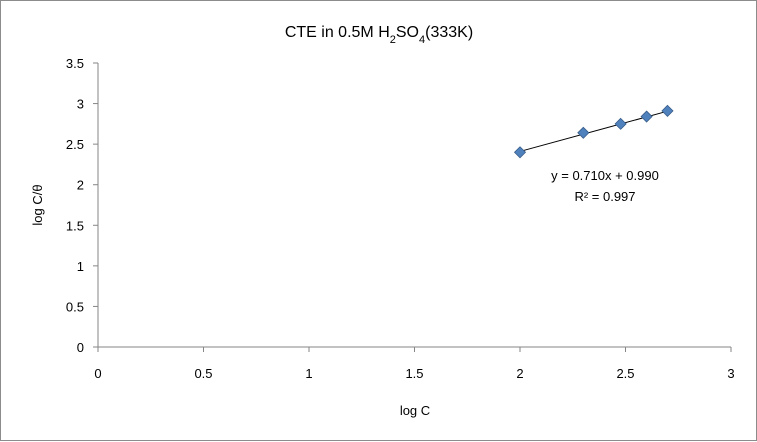 Image resolution: width=757 pixels, height=442 pixels. I want to click on data-points, so click(593, 131).